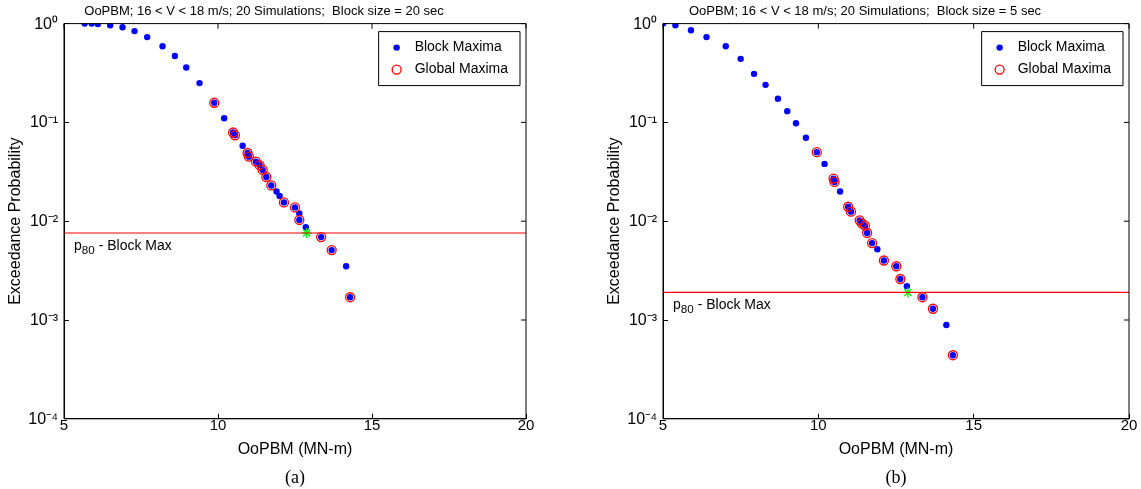  I want to click on chart-title: OoPBM; 16 < V < 18 m/s; 20 Simulations; Block size = 20 sec, so click(264, 11).